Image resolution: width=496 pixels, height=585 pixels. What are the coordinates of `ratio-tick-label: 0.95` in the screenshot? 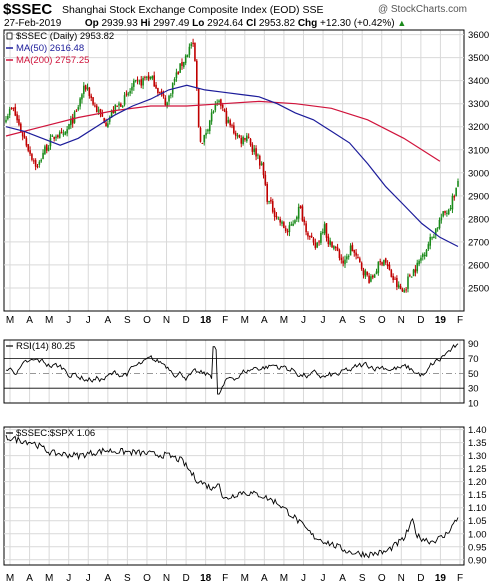 It's located at (477, 547).